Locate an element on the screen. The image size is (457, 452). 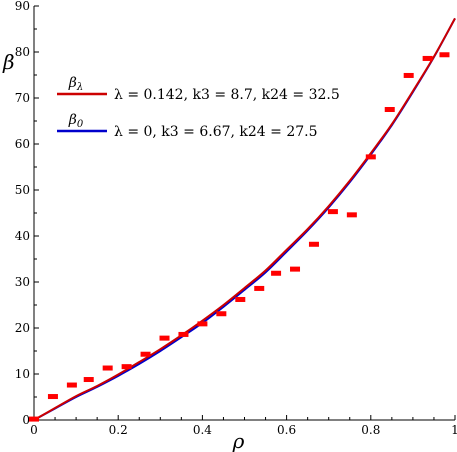
legend-params-1: λ = 0, k3 = 6.67, k24 = 27.5 is located at coordinates (216, 132).